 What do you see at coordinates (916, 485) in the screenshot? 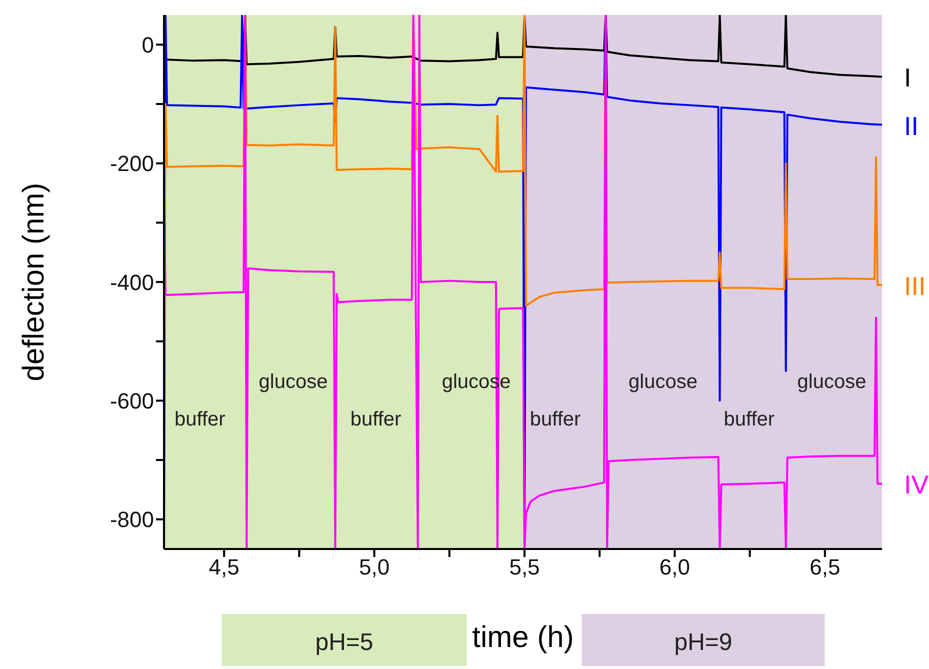
I see `series-label: IV` at bounding box center [916, 485].